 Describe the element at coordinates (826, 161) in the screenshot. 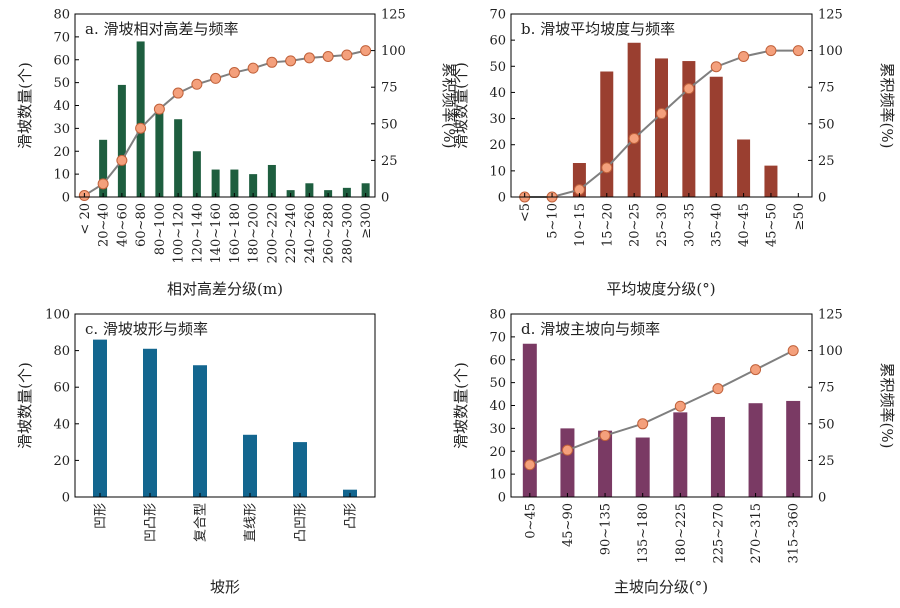

I see `y2tick-label-b-1: 25` at that location.